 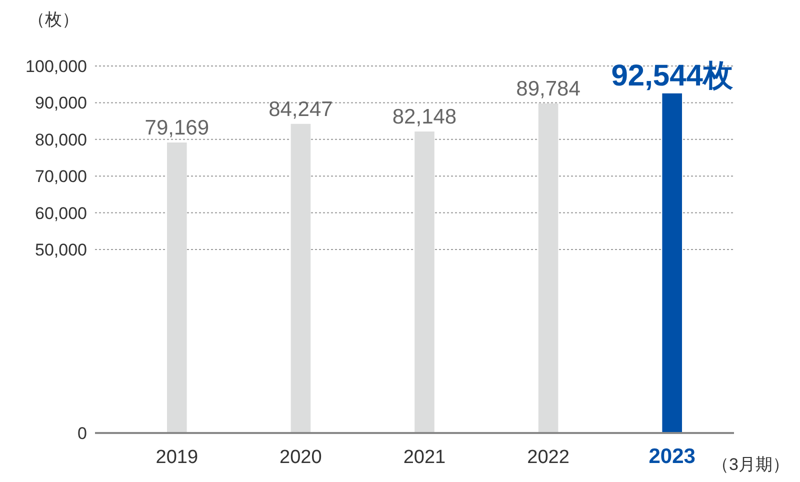 I want to click on x-tick-label: 2022, so click(x=548, y=457).